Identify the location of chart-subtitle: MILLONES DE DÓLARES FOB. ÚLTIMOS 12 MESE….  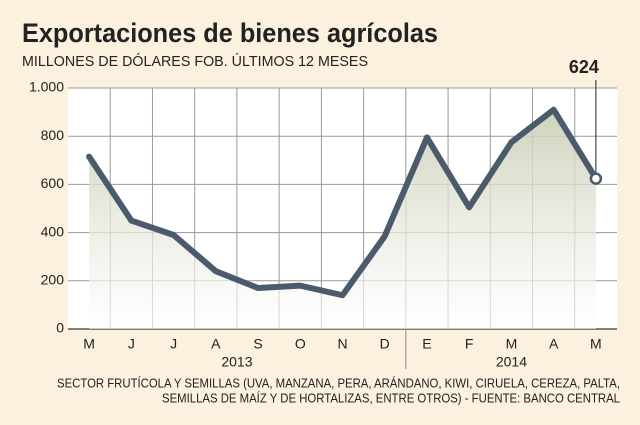
(195, 61).